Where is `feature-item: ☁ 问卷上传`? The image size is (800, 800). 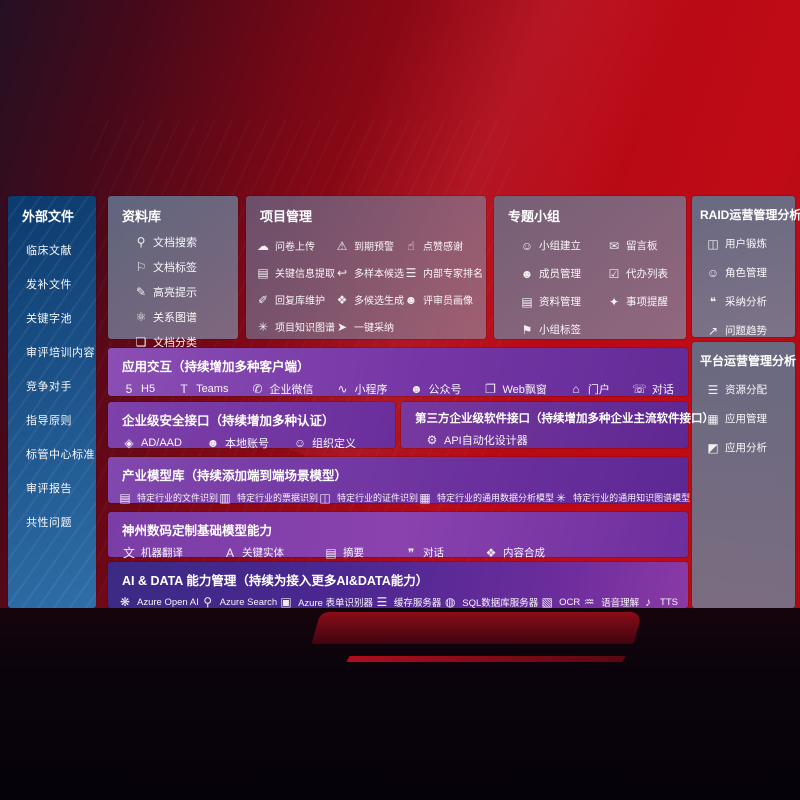
feature-item: ☁ 问卷上传 is located at coordinates (295, 246).